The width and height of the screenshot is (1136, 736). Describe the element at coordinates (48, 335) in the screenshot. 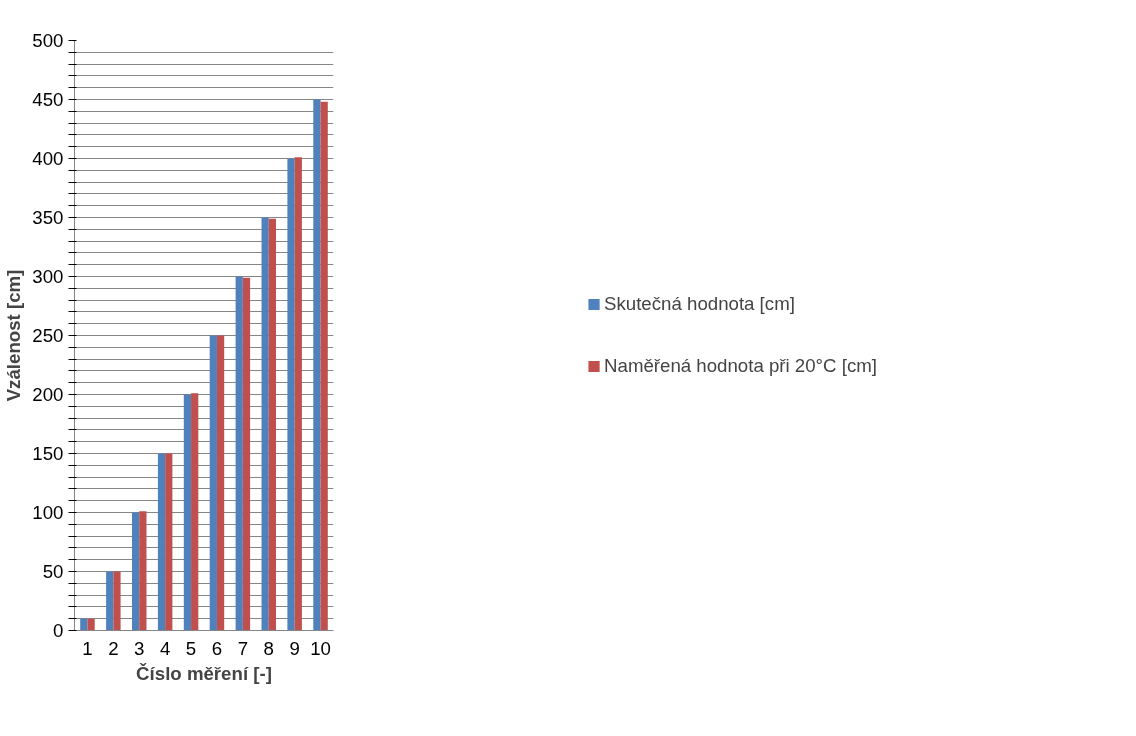

I see `y-tick-label: 250` at that location.